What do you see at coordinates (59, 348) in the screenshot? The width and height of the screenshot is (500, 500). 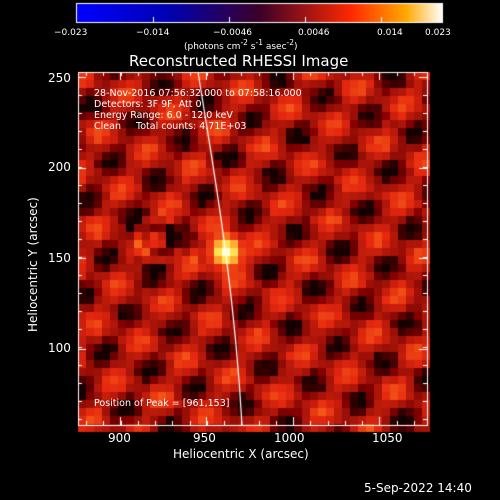 I see `y-tick-100: 100` at bounding box center [59, 348].